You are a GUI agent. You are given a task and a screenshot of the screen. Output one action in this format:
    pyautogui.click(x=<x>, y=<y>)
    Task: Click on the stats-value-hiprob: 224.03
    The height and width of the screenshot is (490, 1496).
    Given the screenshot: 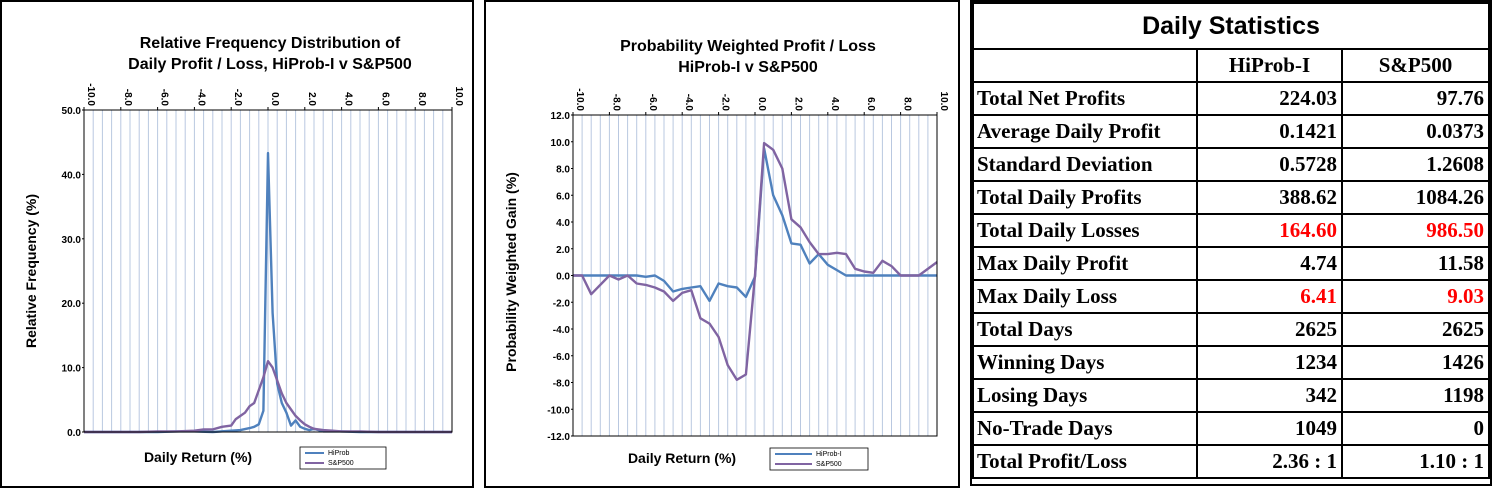 What is the action you would take?
    pyautogui.click(x=1269, y=98)
    